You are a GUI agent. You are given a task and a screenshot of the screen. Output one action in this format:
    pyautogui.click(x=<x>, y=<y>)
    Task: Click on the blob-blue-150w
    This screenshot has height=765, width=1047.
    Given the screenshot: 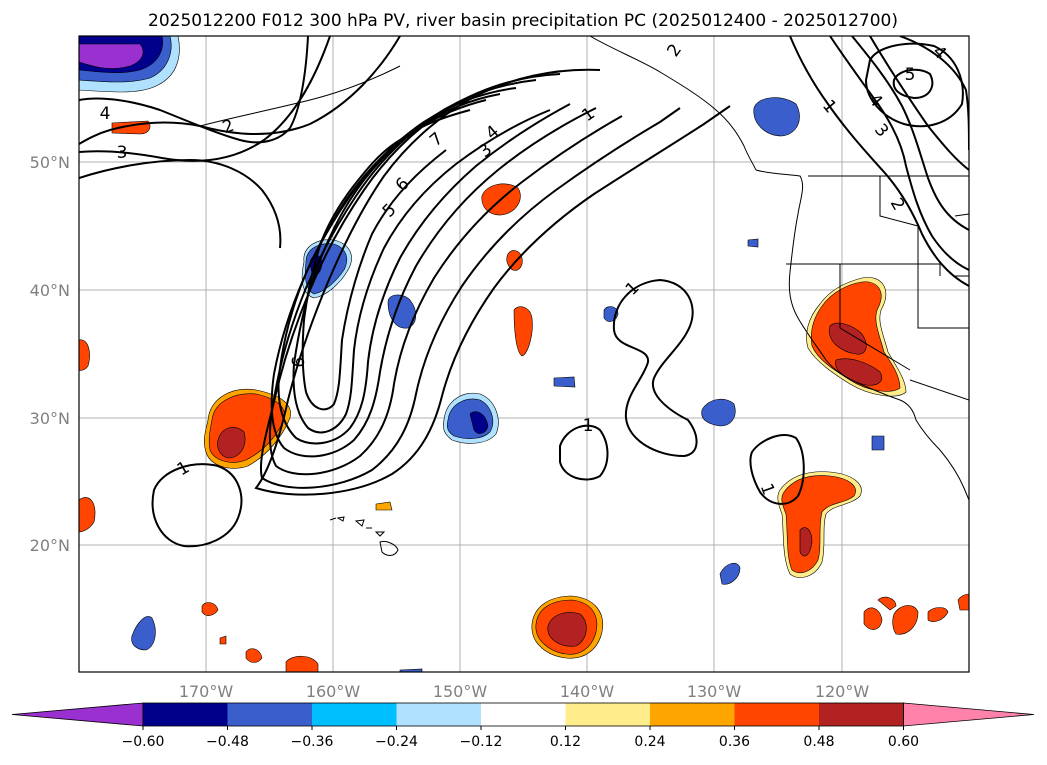 What is the action you would take?
    pyautogui.click(x=470, y=418)
    